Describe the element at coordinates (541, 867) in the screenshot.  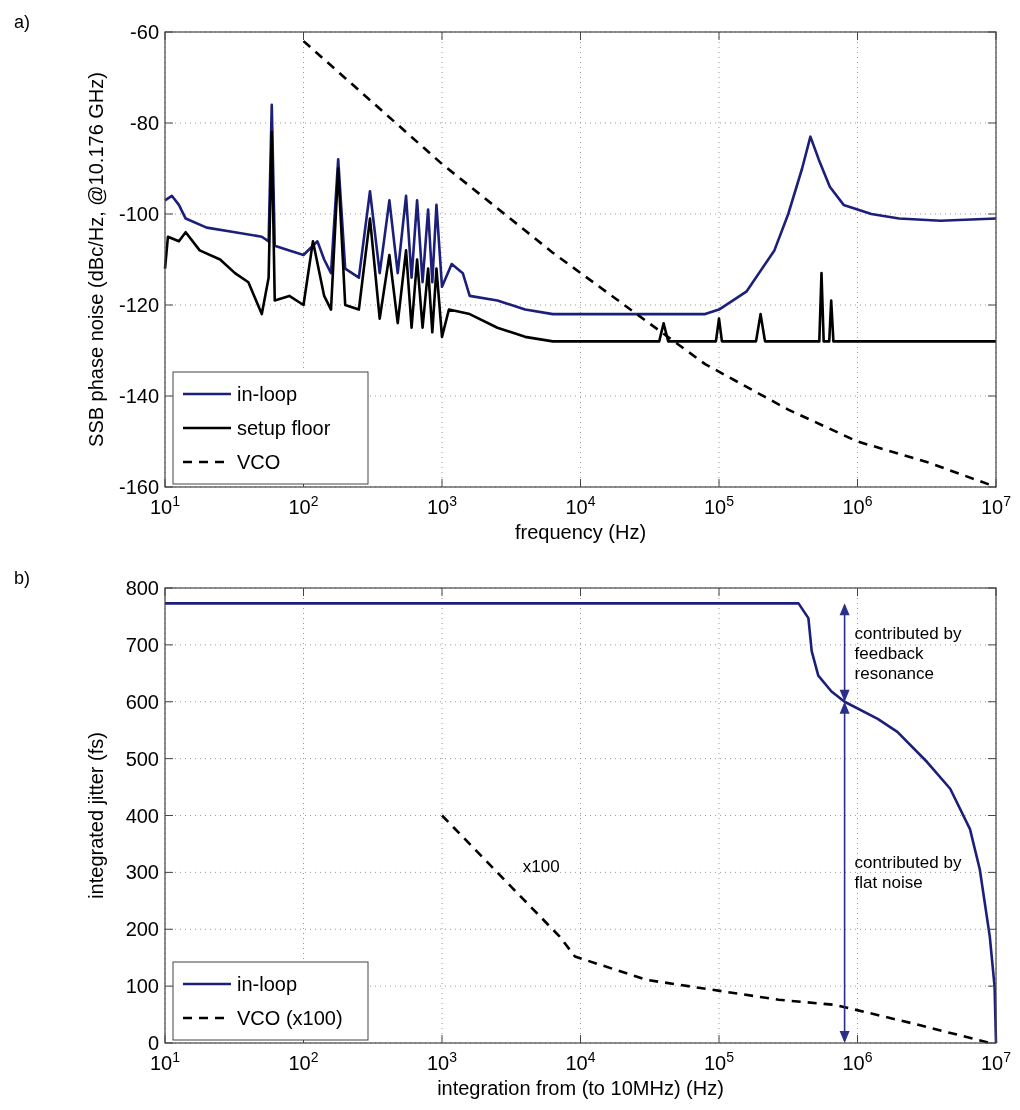
I see `annotation: x100` at that location.